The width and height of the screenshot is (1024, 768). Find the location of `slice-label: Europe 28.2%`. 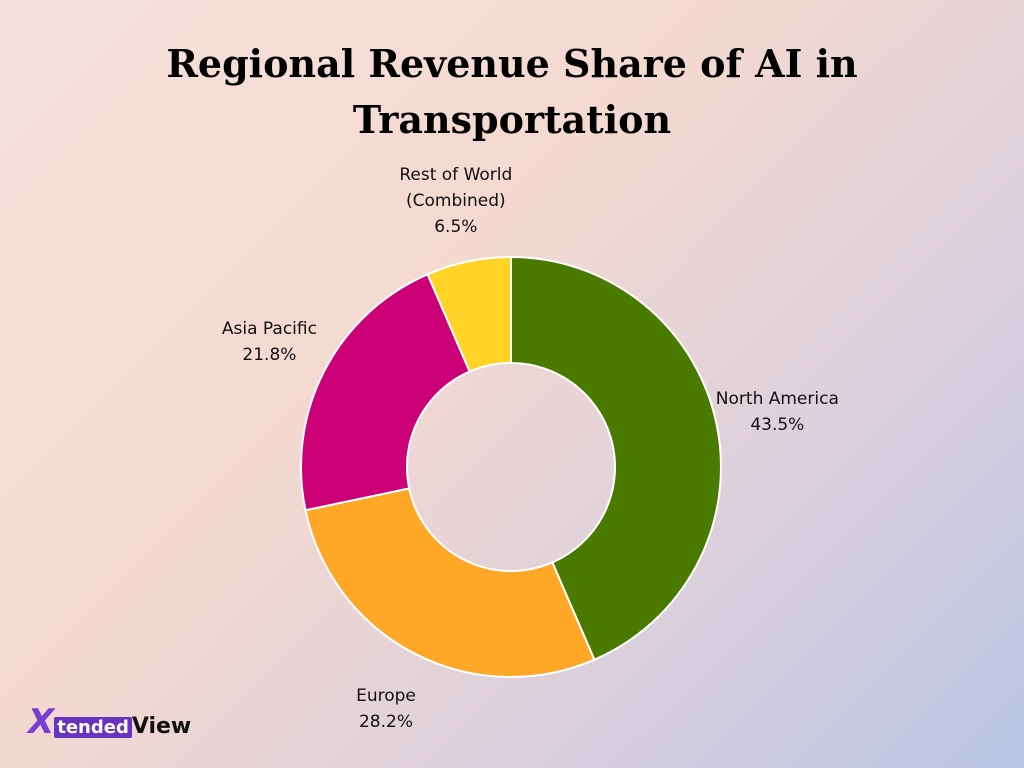

slice-label: Europe 28.2% is located at coordinates (386, 709).